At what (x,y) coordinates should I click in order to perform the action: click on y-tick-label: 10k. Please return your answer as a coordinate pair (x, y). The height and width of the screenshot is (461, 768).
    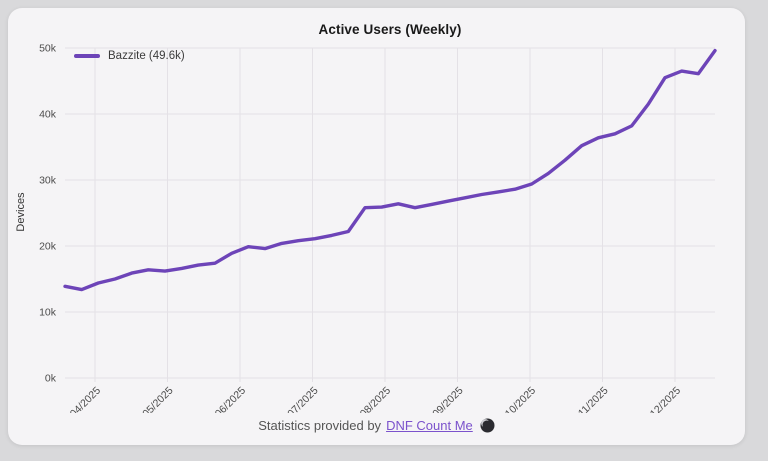
    Looking at the image, I should click on (48, 313).